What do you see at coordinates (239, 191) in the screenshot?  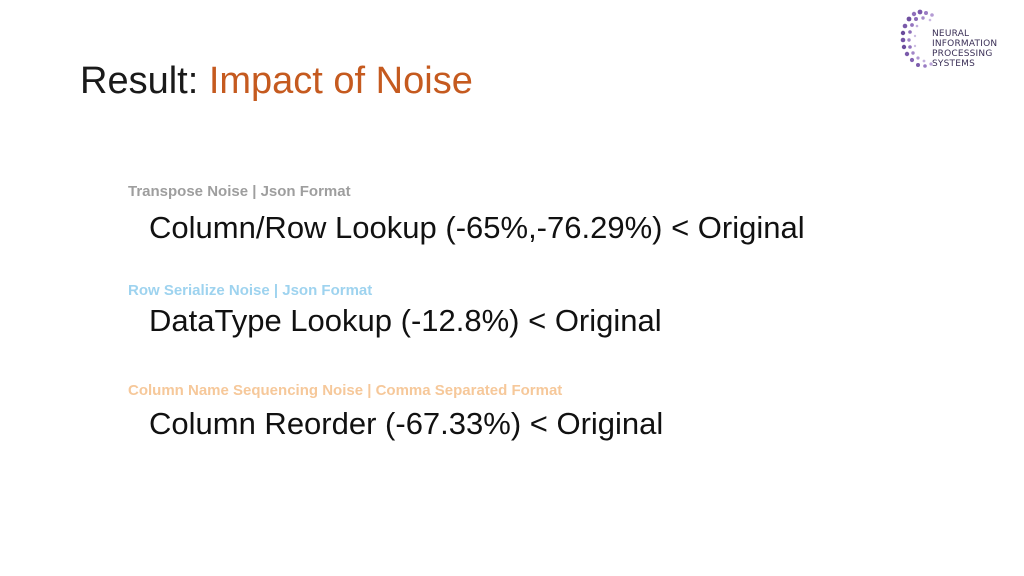 I see `item-label-transpose: Transpose Noise | Json Format` at bounding box center [239, 191].